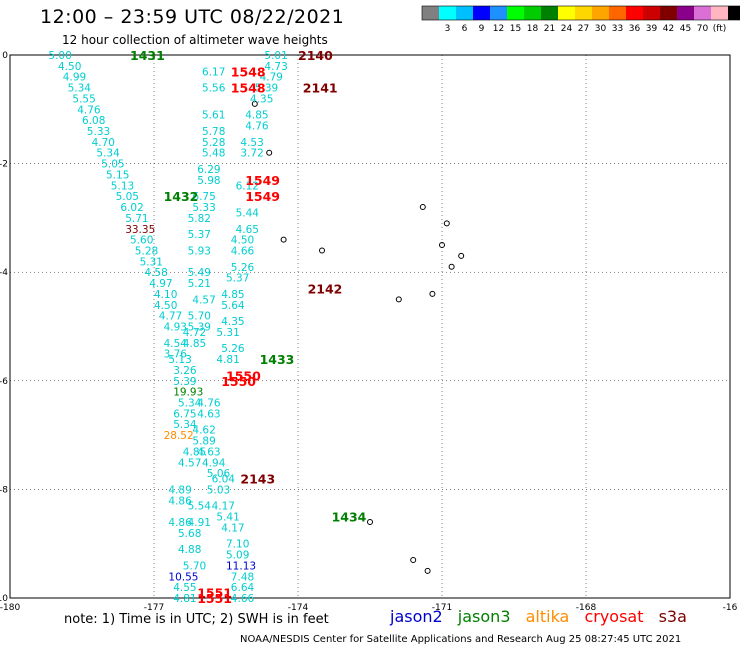 The width and height of the screenshot is (740, 650). I want to click on y-tick-label: -8, so click(4, 490).